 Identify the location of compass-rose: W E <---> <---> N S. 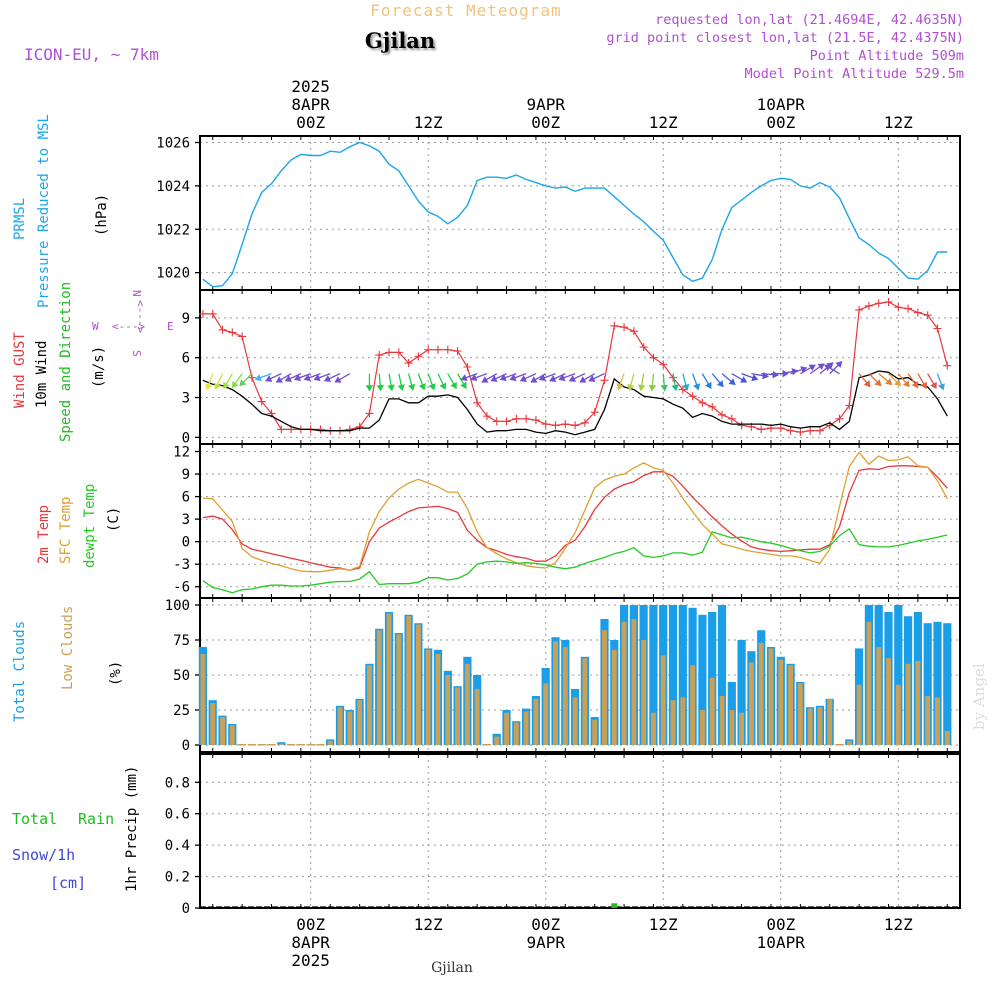
(133, 323).